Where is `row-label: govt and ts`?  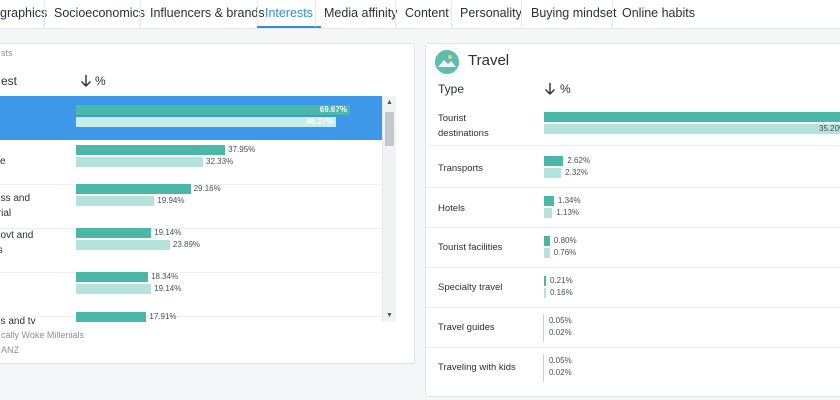 row-label: govt and ts is located at coordinates (17, 243).